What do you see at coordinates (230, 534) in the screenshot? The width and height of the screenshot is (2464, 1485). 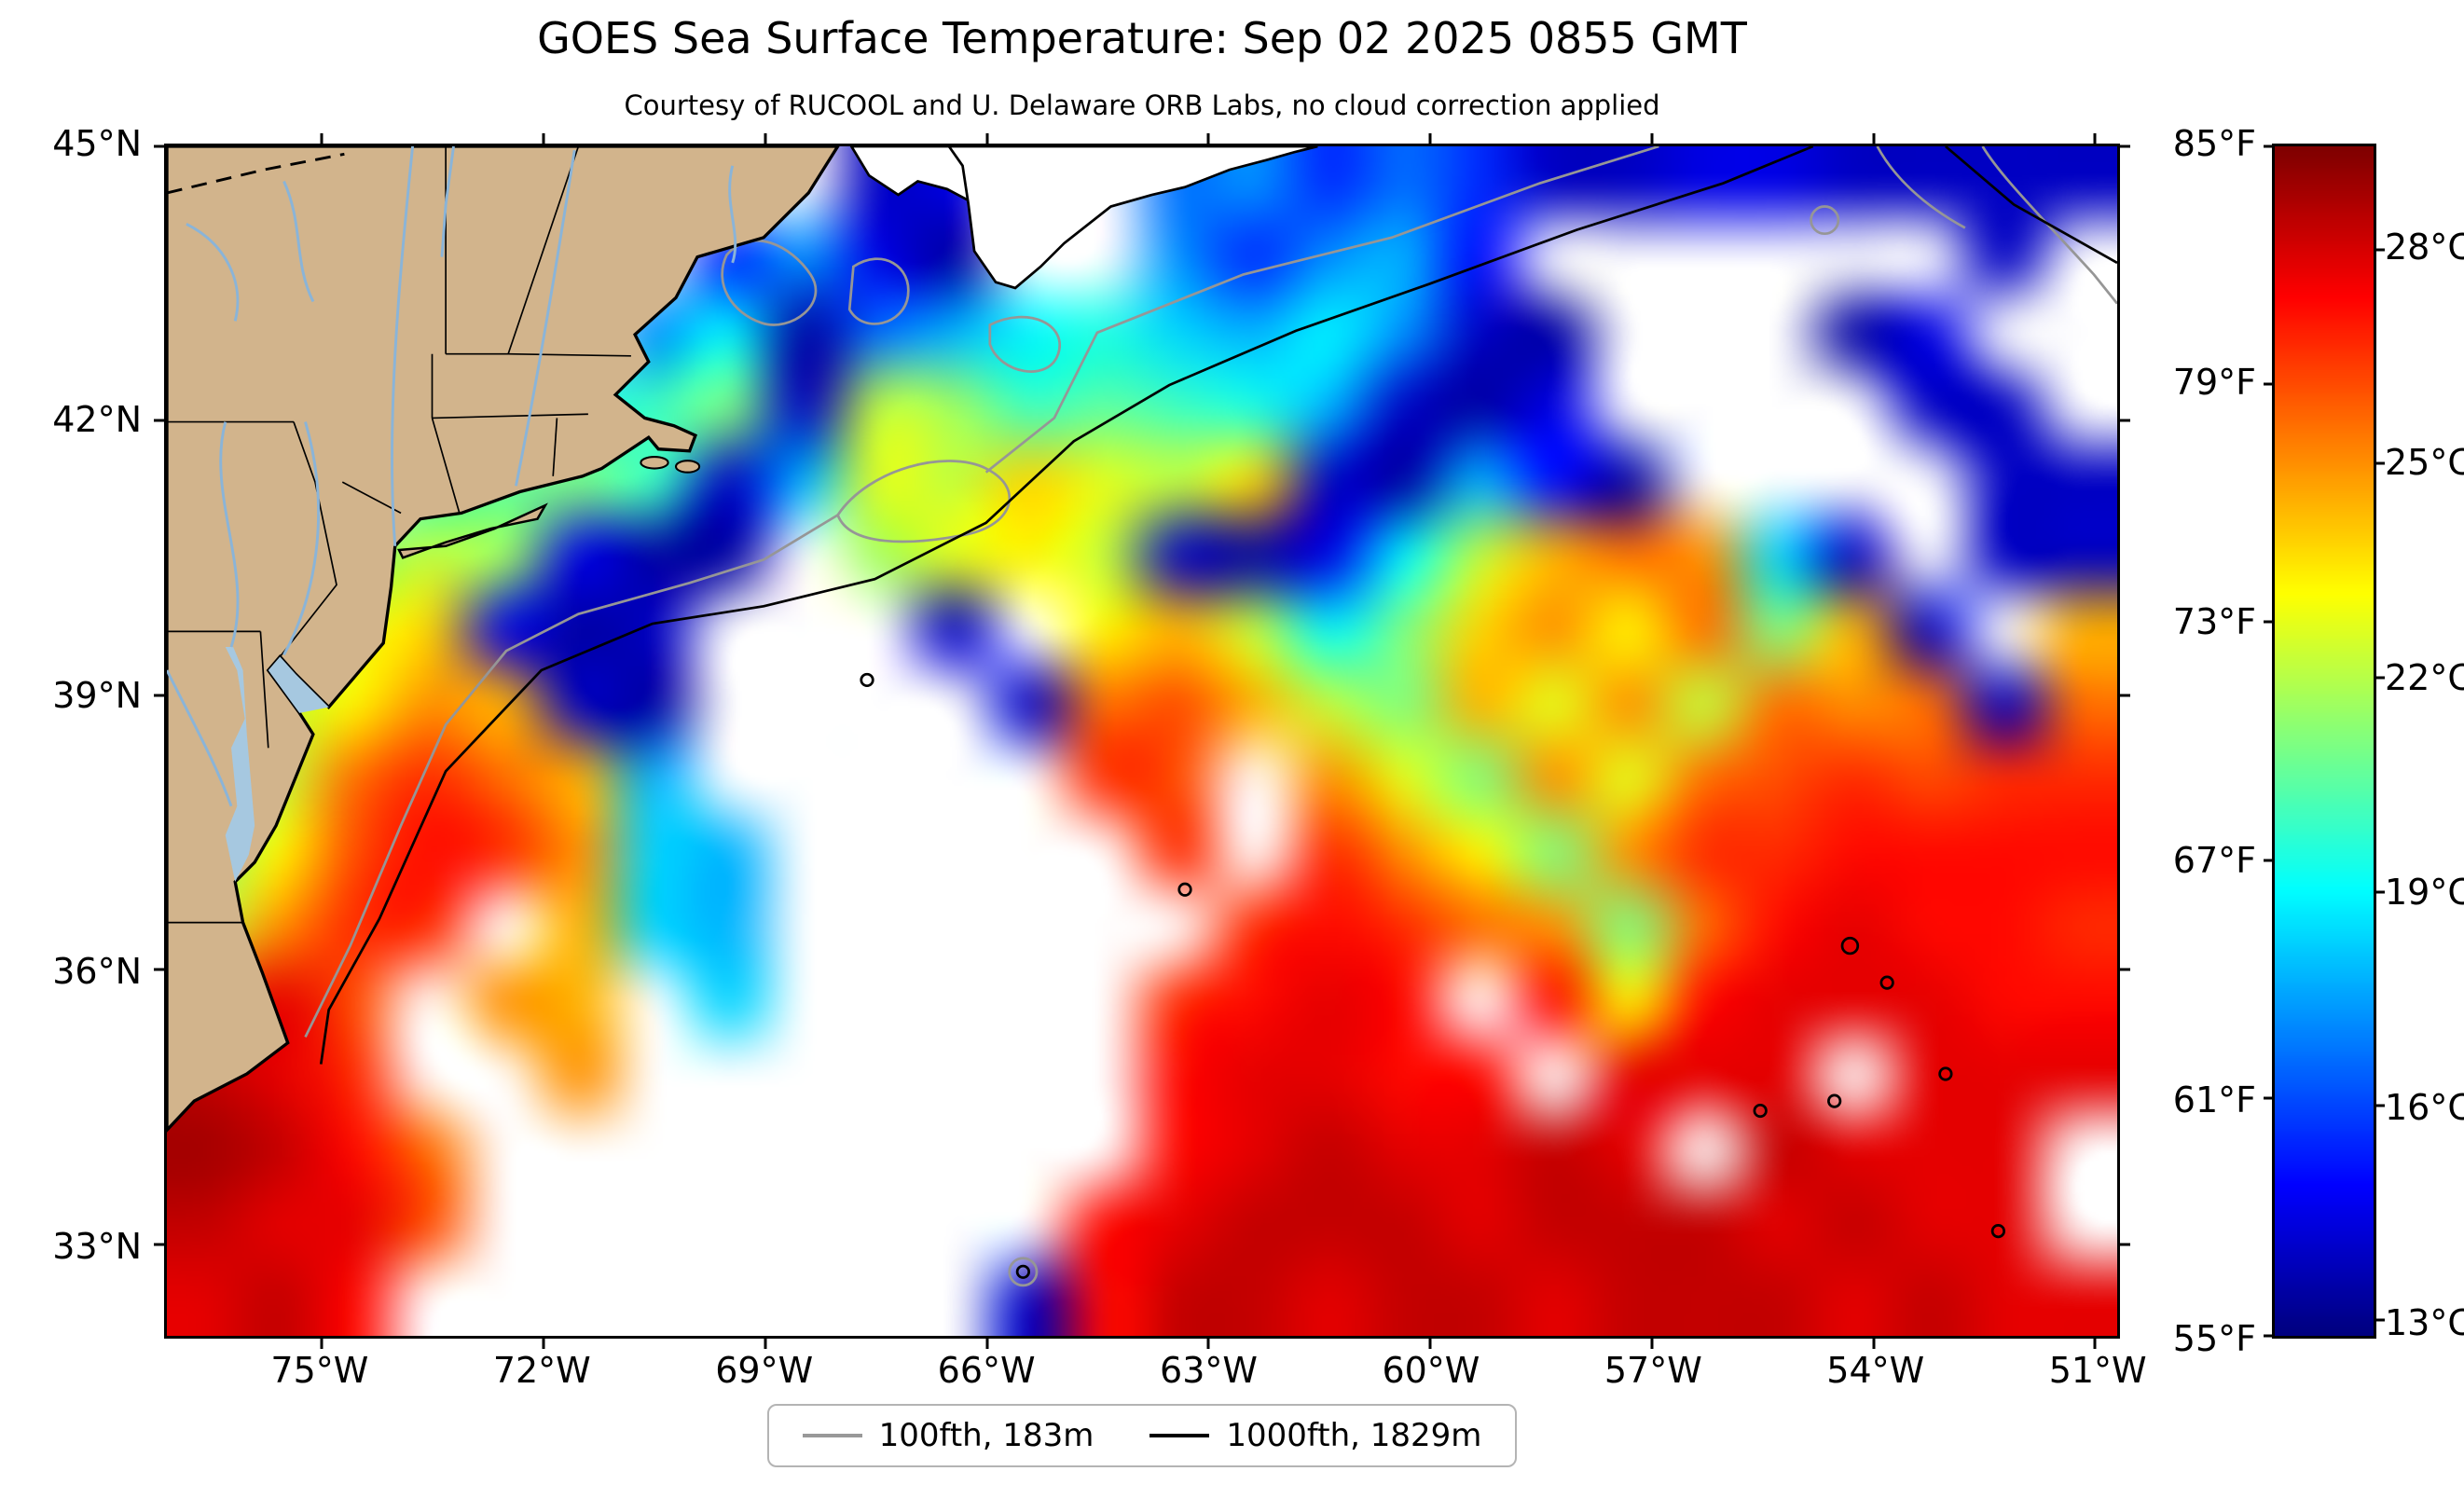 I see `susquehanna-river` at bounding box center [230, 534].